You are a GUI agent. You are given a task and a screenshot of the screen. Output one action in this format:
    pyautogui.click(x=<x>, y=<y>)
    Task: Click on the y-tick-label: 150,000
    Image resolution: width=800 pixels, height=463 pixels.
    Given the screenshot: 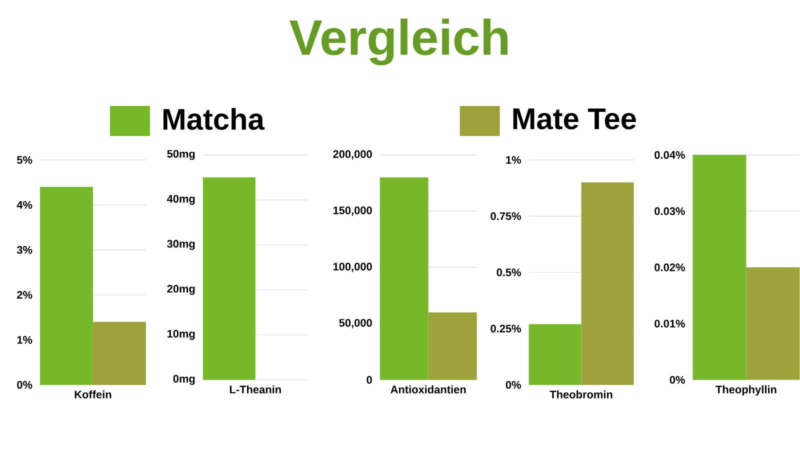 What is the action you would take?
    pyautogui.click(x=352, y=211)
    